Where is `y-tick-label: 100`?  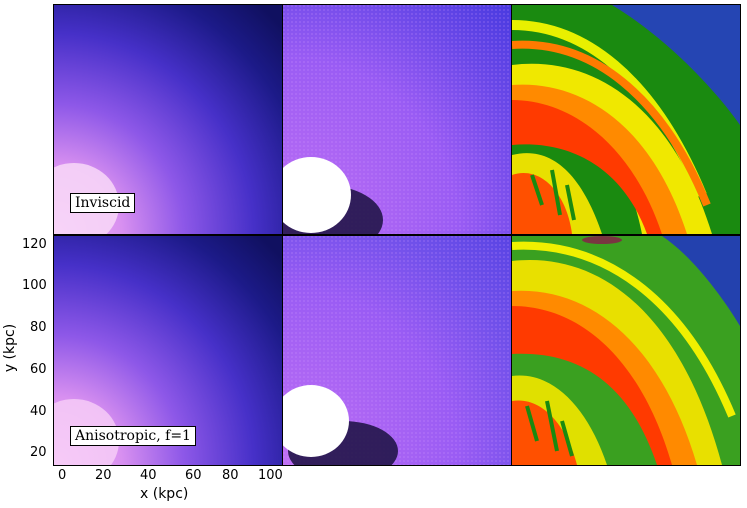 y-tick-label: 100 is located at coordinates (34, 285).